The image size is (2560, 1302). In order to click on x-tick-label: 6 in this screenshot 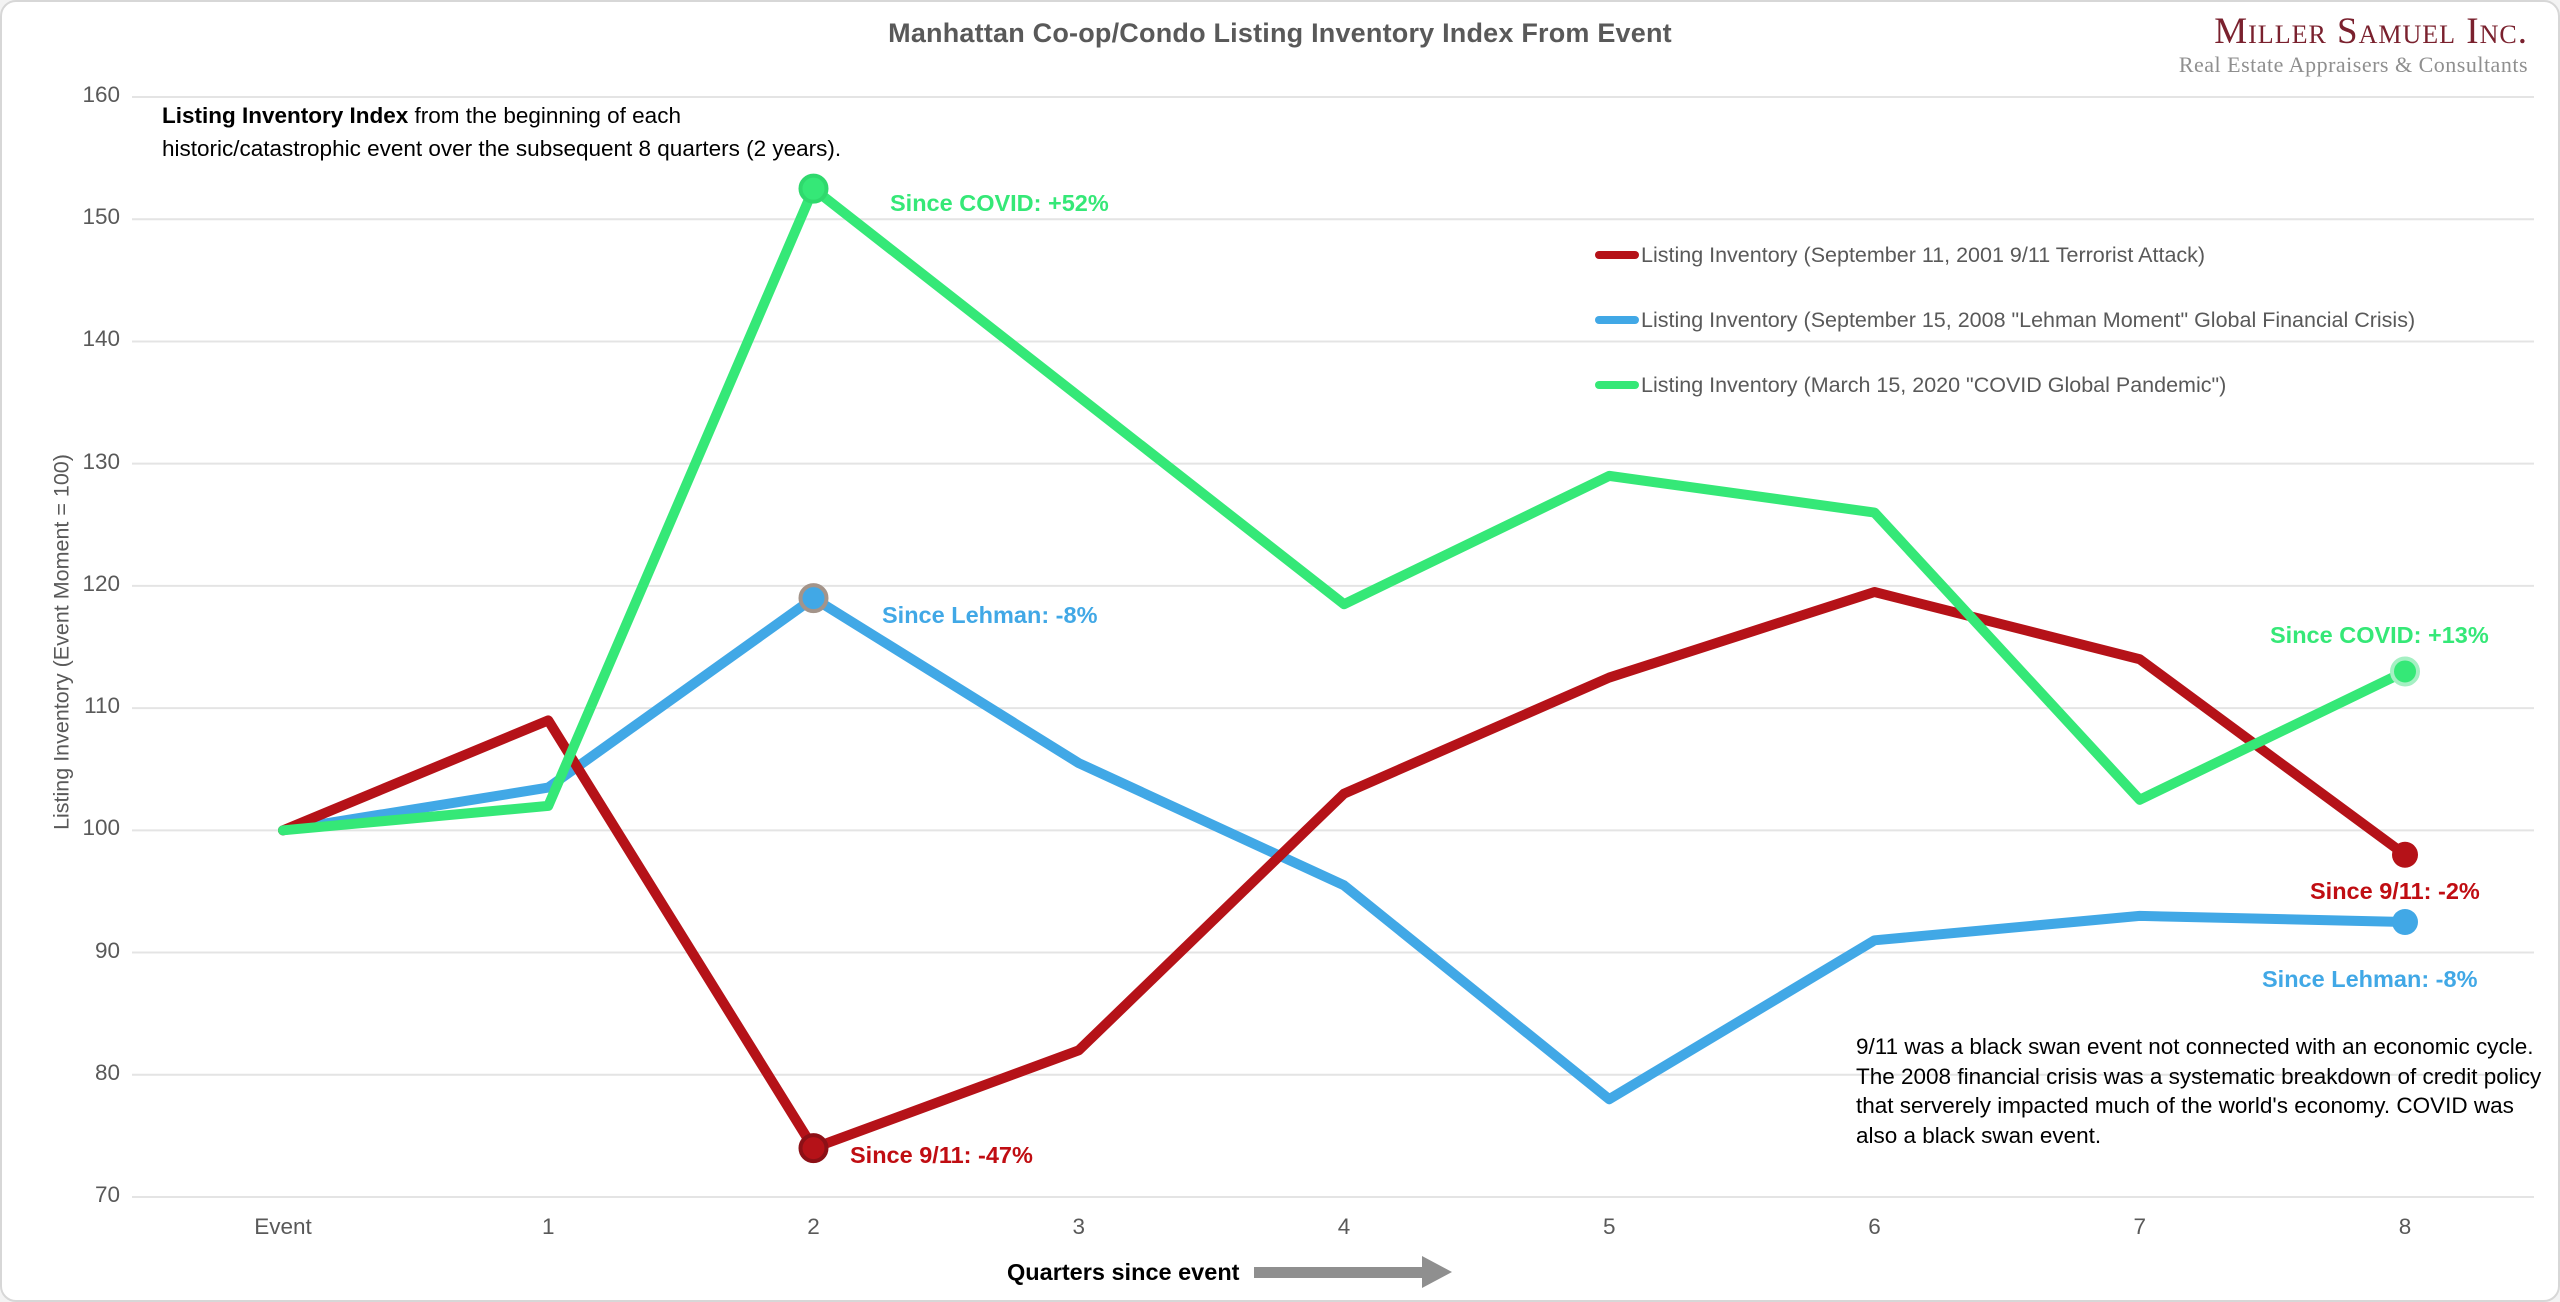, I will do `click(1874, 1226)`.